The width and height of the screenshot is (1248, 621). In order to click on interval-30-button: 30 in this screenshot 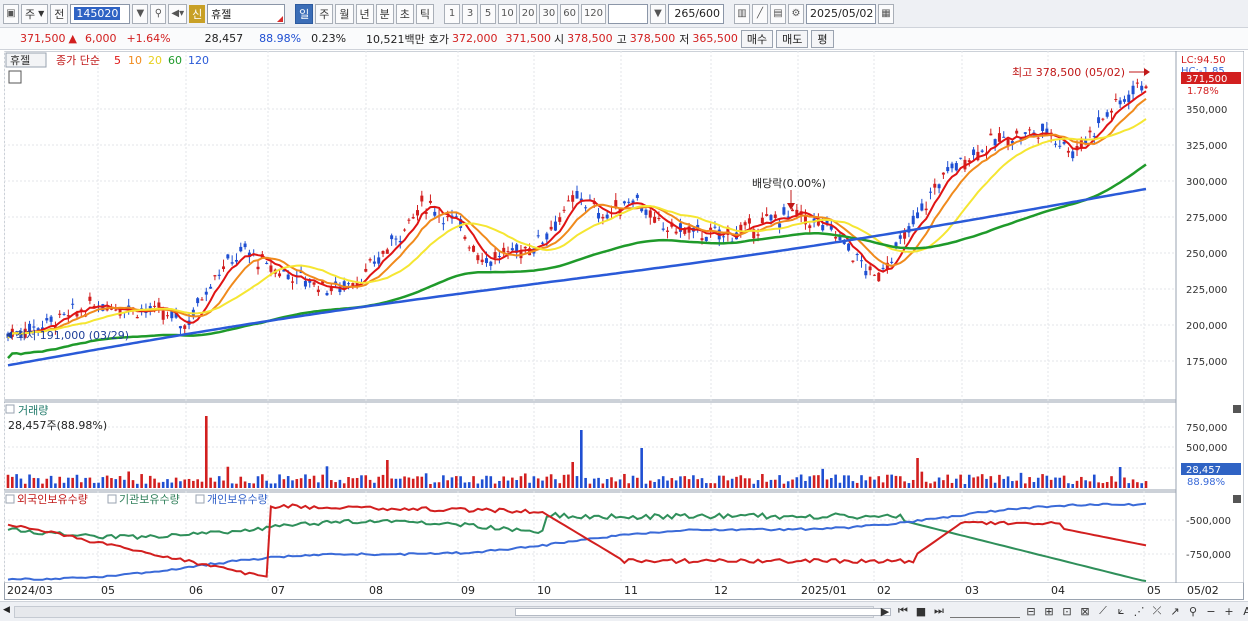, I will do `click(549, 13)`.